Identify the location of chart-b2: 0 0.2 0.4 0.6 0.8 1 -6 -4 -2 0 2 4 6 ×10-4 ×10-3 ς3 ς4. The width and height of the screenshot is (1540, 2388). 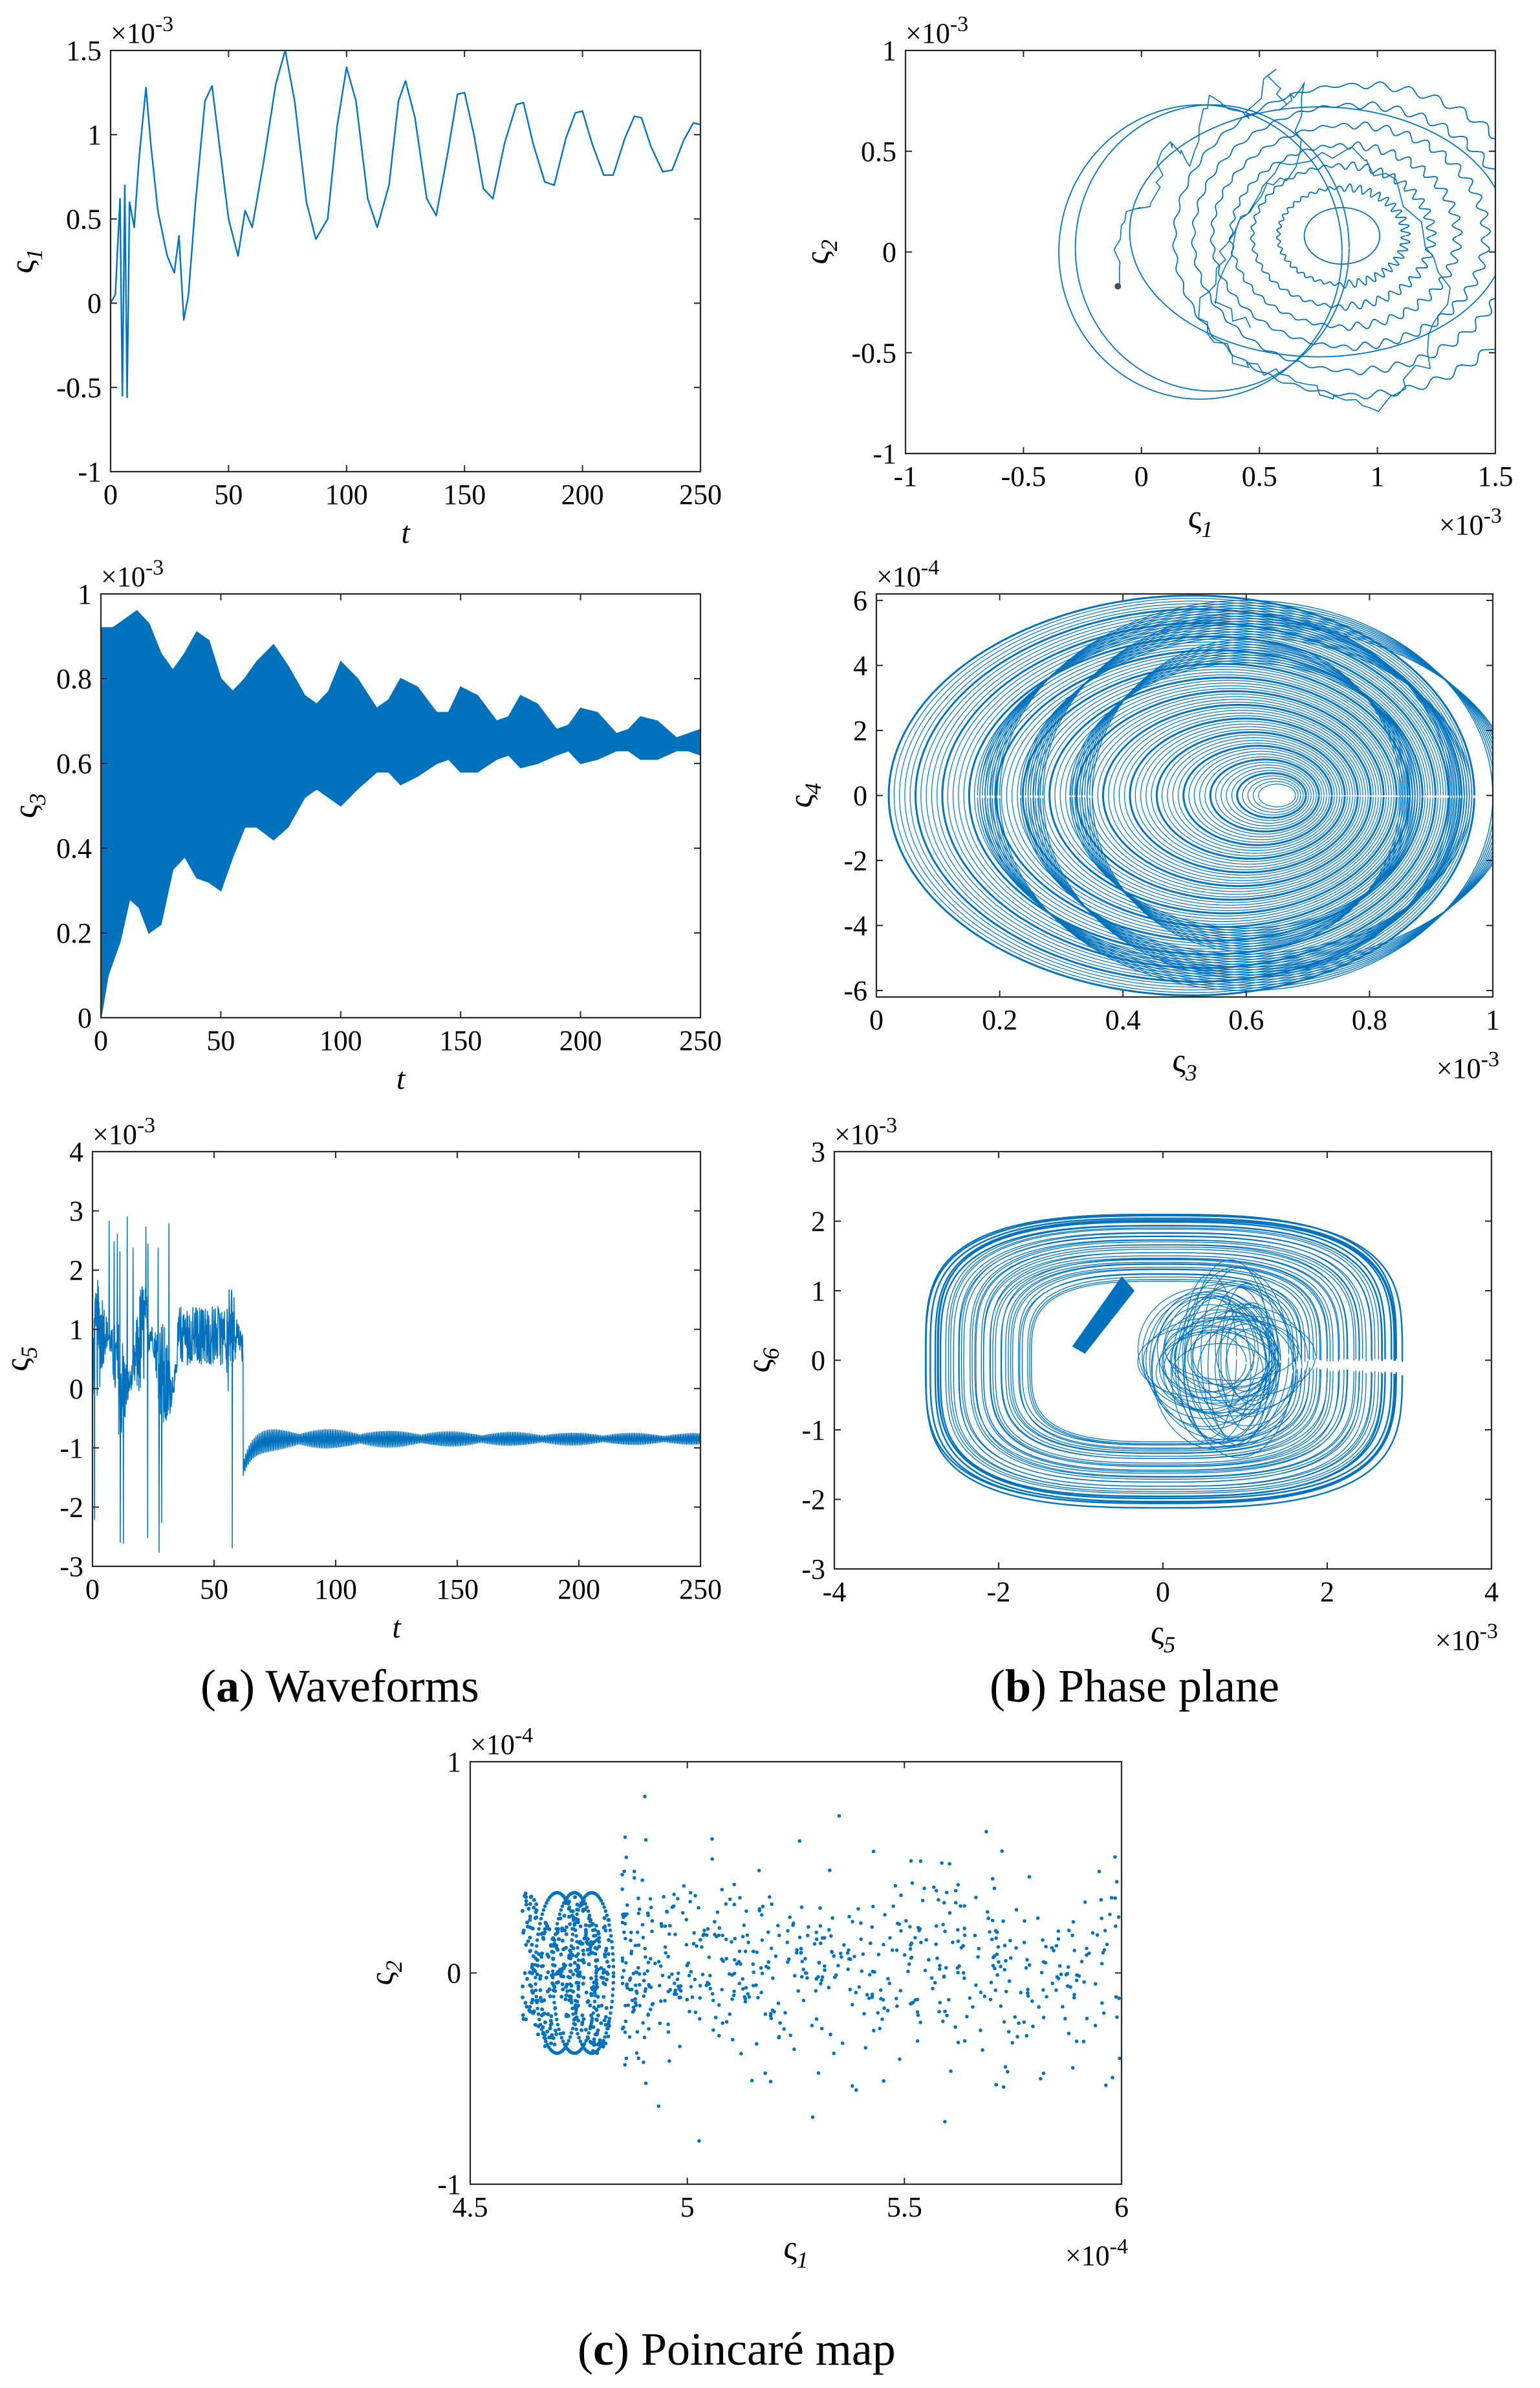
(1141, 821).